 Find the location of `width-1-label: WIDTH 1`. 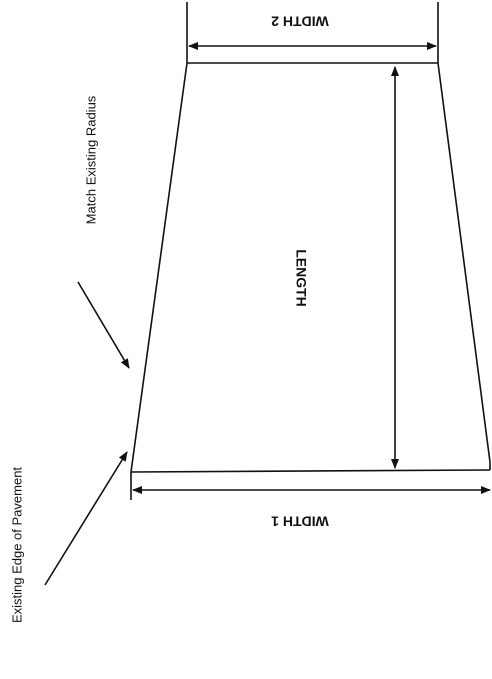

width-1-label: WIDTH 1 is located at coordinates (300, 521).